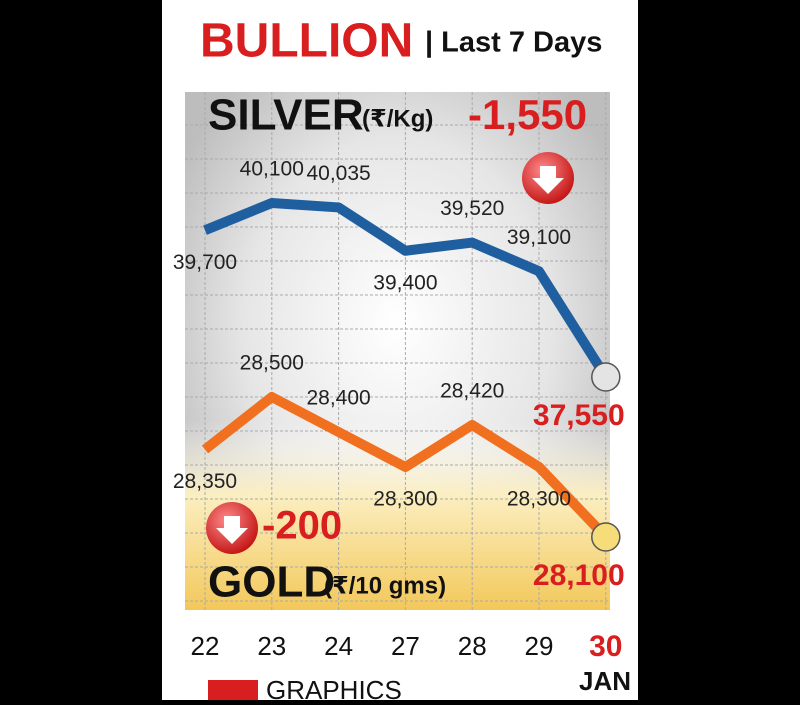 Image resolution: width=800 pixels, height=705 pixels. Describe the element at coordinates (472, 646) in the screenshot. I see `x-tick-label: 28` at that location.